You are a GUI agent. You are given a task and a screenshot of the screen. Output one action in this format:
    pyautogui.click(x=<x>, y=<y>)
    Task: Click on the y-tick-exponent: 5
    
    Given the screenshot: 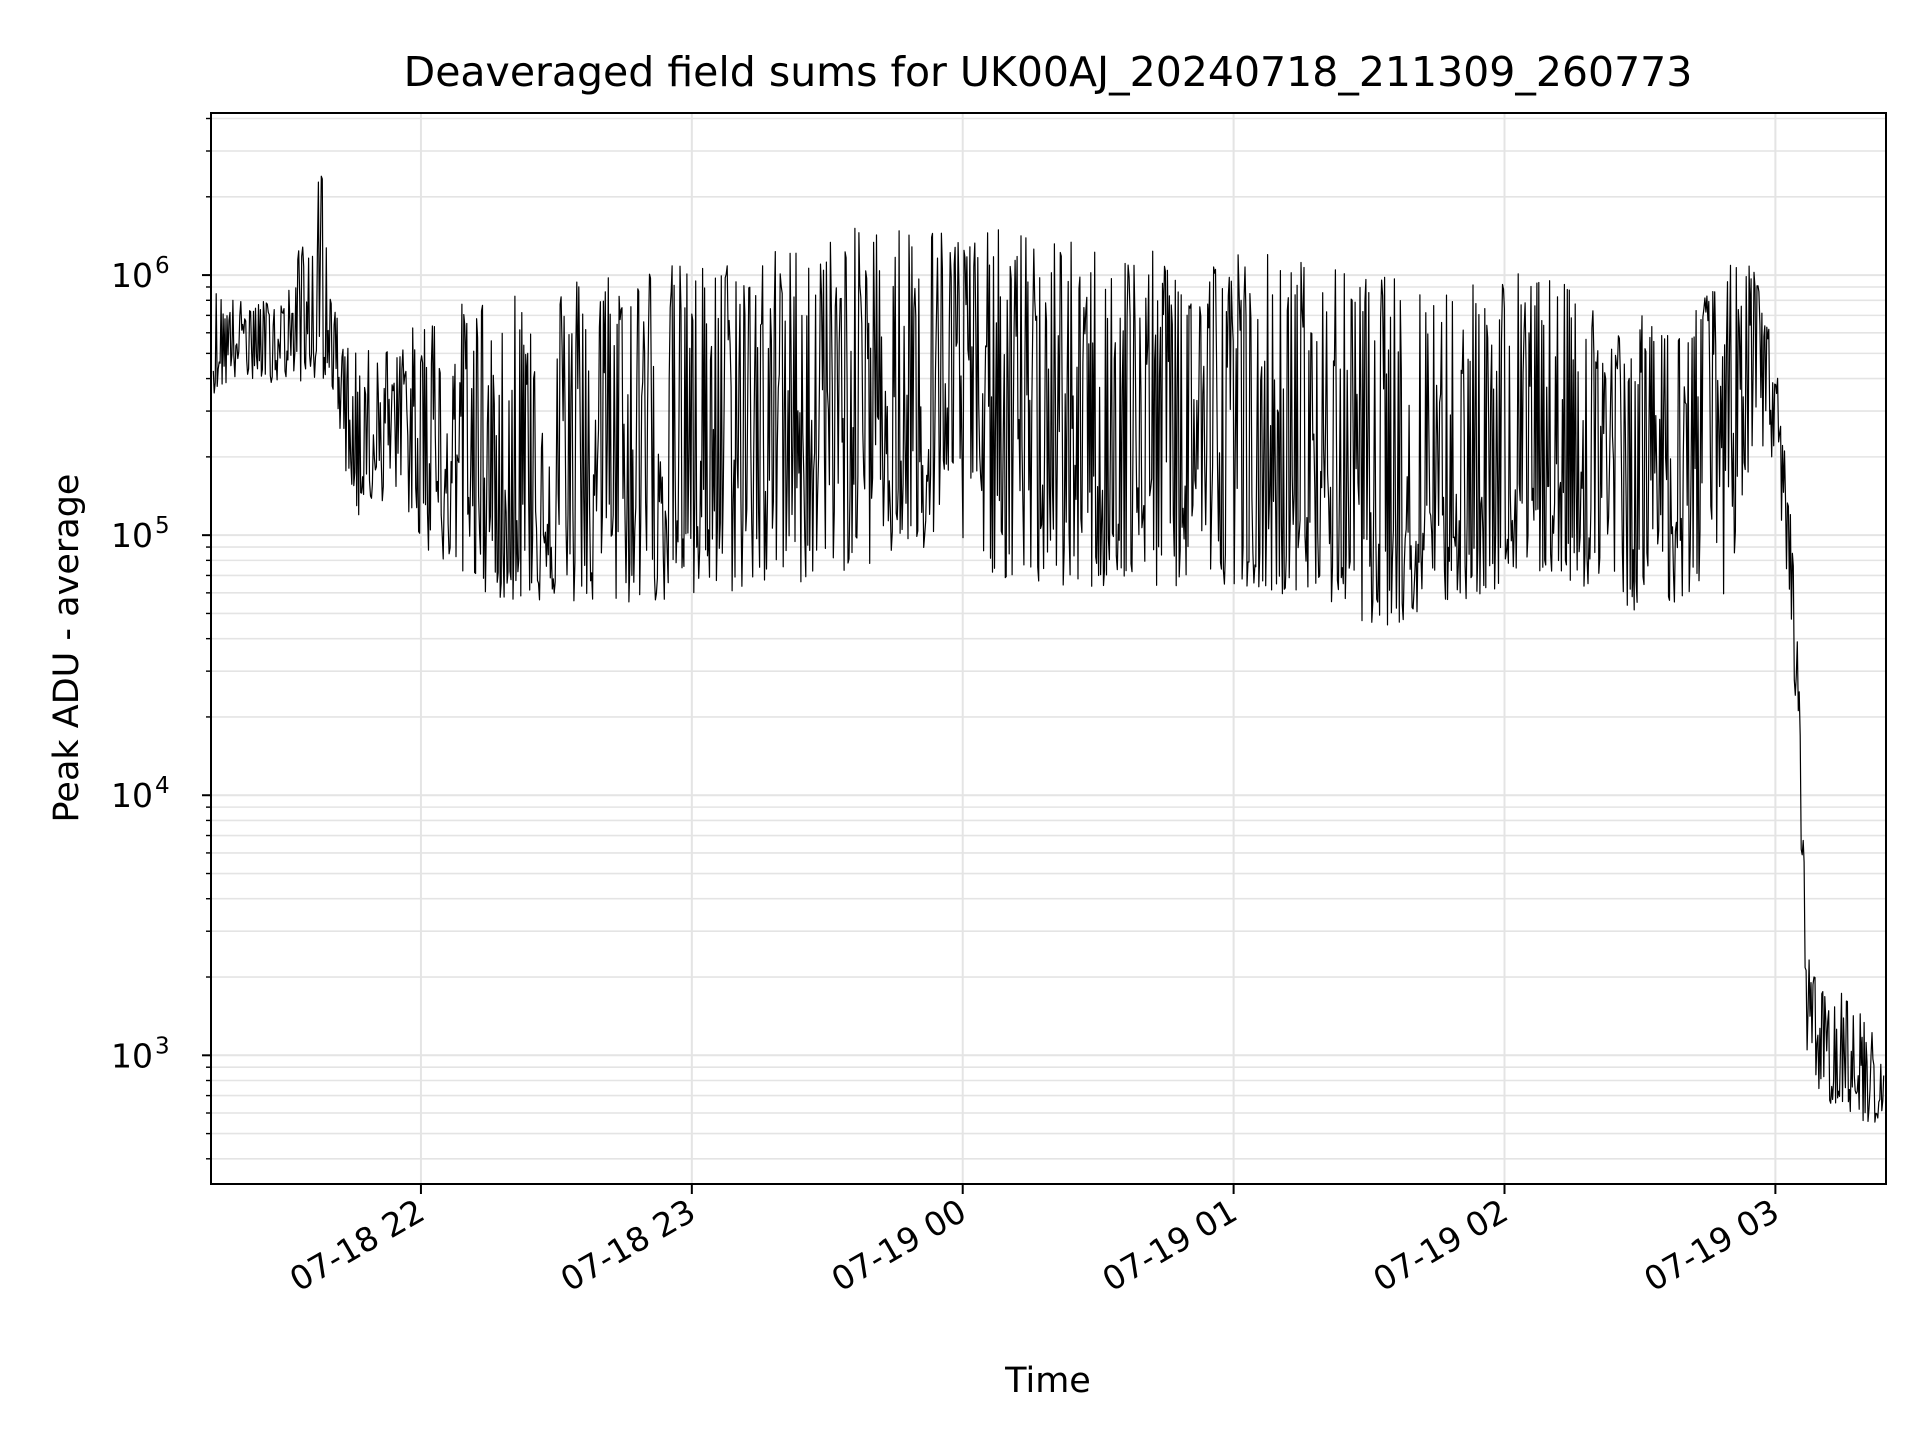 What is the action you would take?
    pyautogui.click(x=162, y=526)
    